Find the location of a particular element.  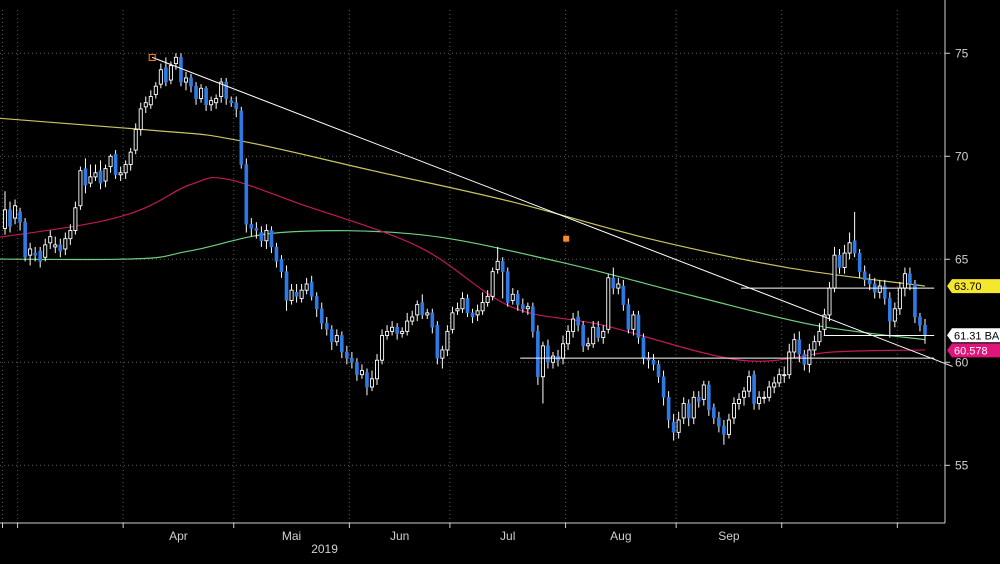

x-tick-label: Jun is located at coordinates (399, 536).